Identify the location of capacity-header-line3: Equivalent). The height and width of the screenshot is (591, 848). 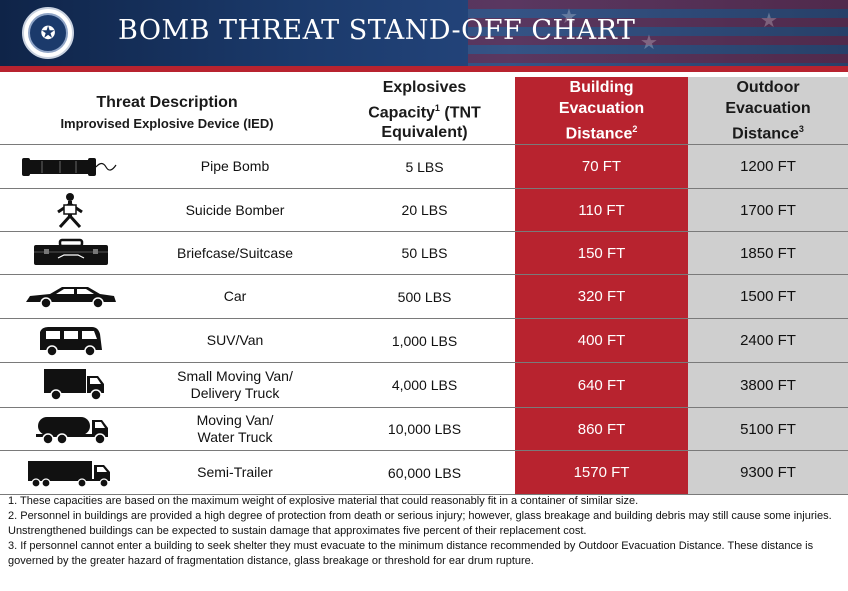
(424, 133).